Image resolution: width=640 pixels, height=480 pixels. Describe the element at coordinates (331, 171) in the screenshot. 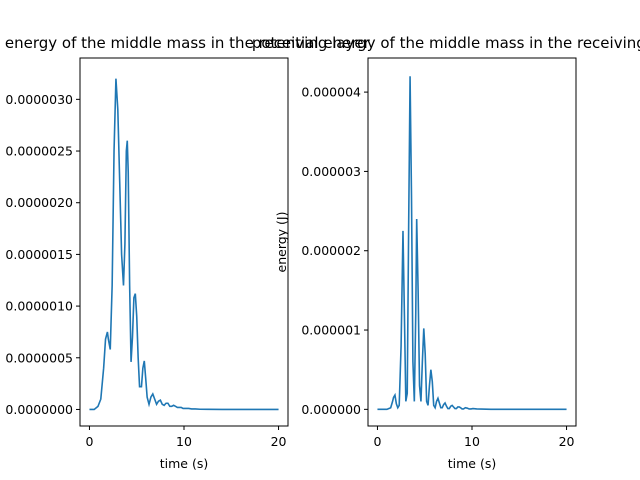

I see `potential-y-tick-label: 0.000003` at that location.